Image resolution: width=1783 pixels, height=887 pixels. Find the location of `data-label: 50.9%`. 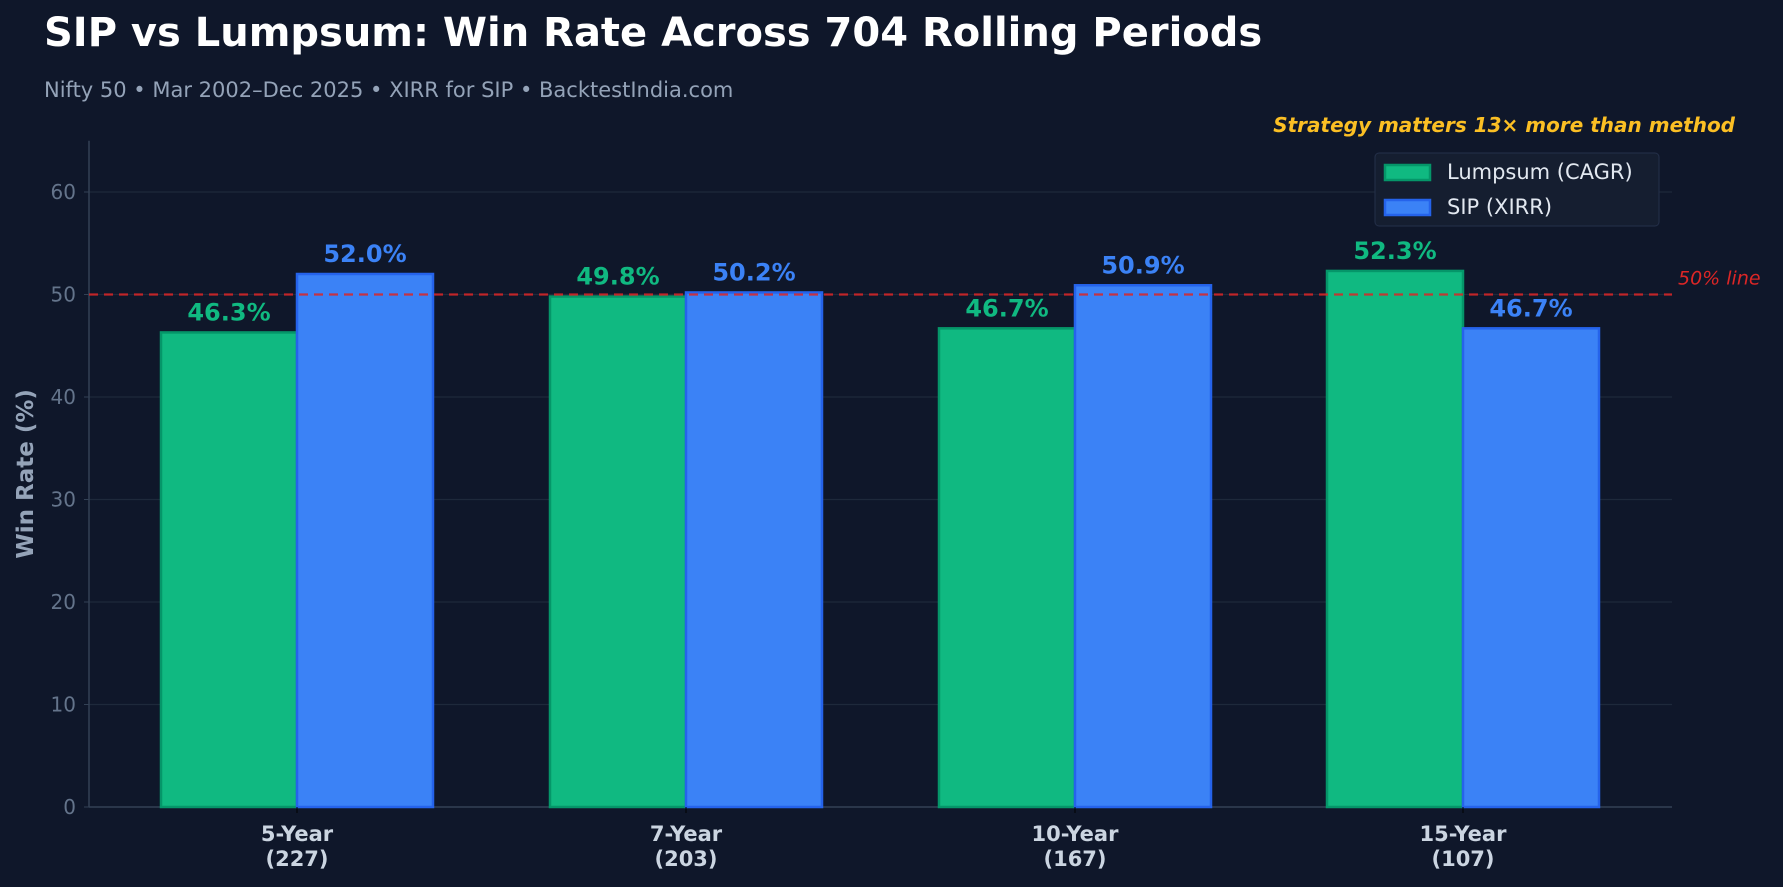

data-label: 50.9% is located at coordinates (1142, 265).